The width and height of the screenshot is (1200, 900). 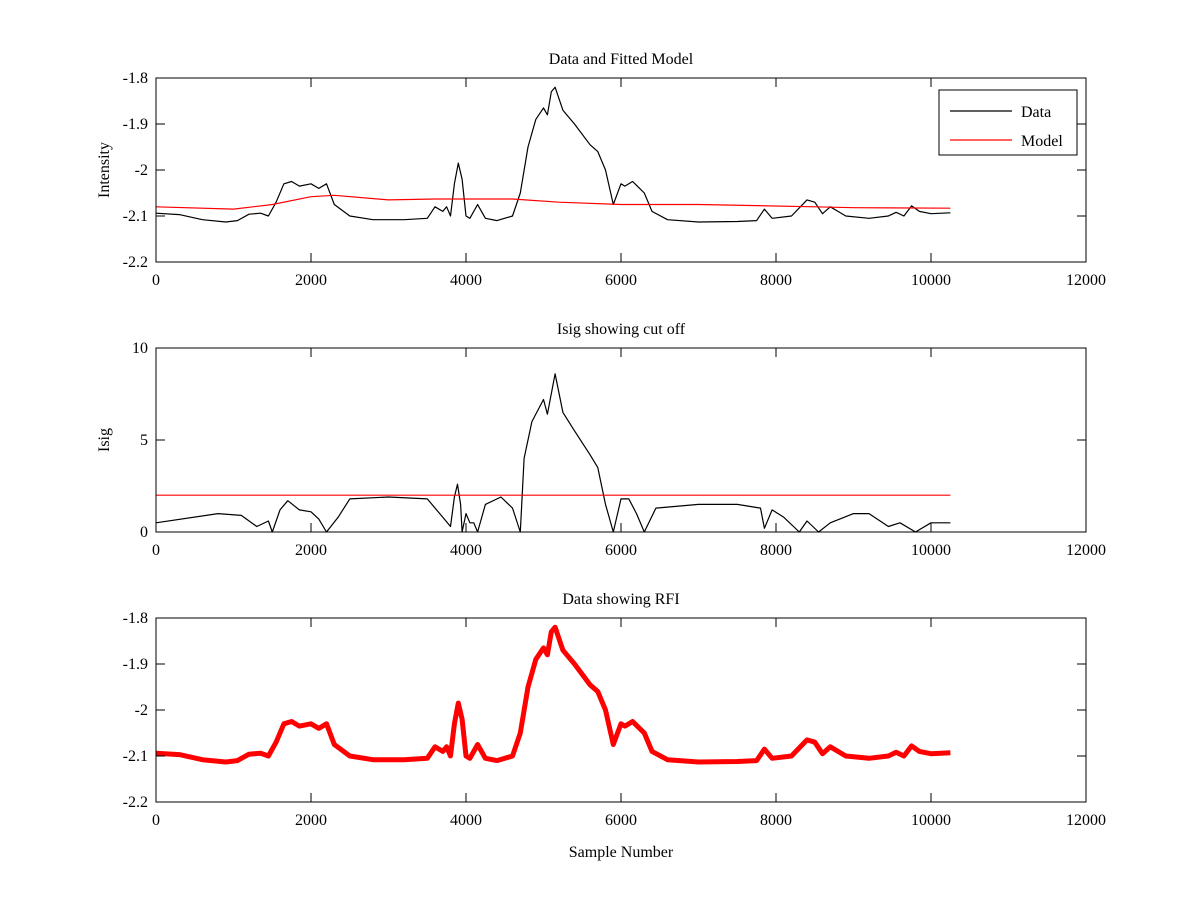 What do you see at coordinates (144, 532) in the screenshot?
I see `y-tick-label: 0` at bounding box center [144, 532].